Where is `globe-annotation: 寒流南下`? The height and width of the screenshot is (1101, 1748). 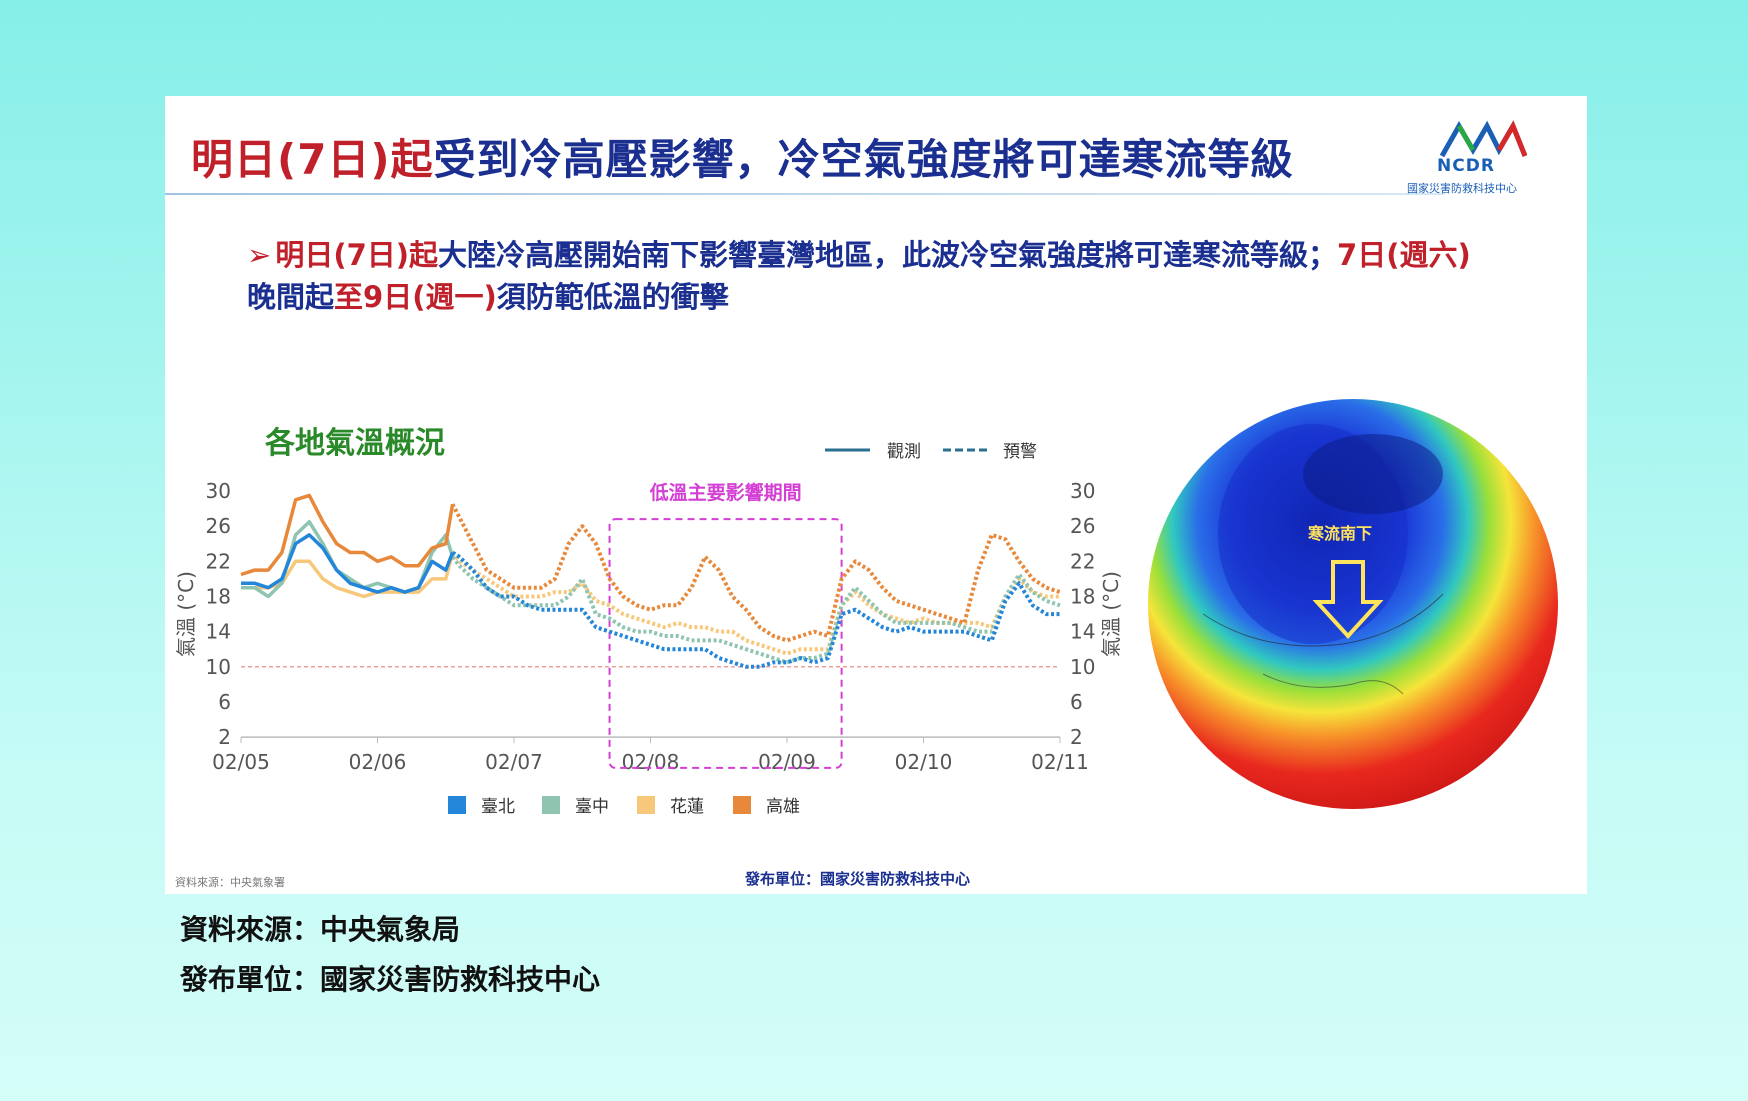 globe-annotation: 寒流南下 is located at coordinates (1340, 533).